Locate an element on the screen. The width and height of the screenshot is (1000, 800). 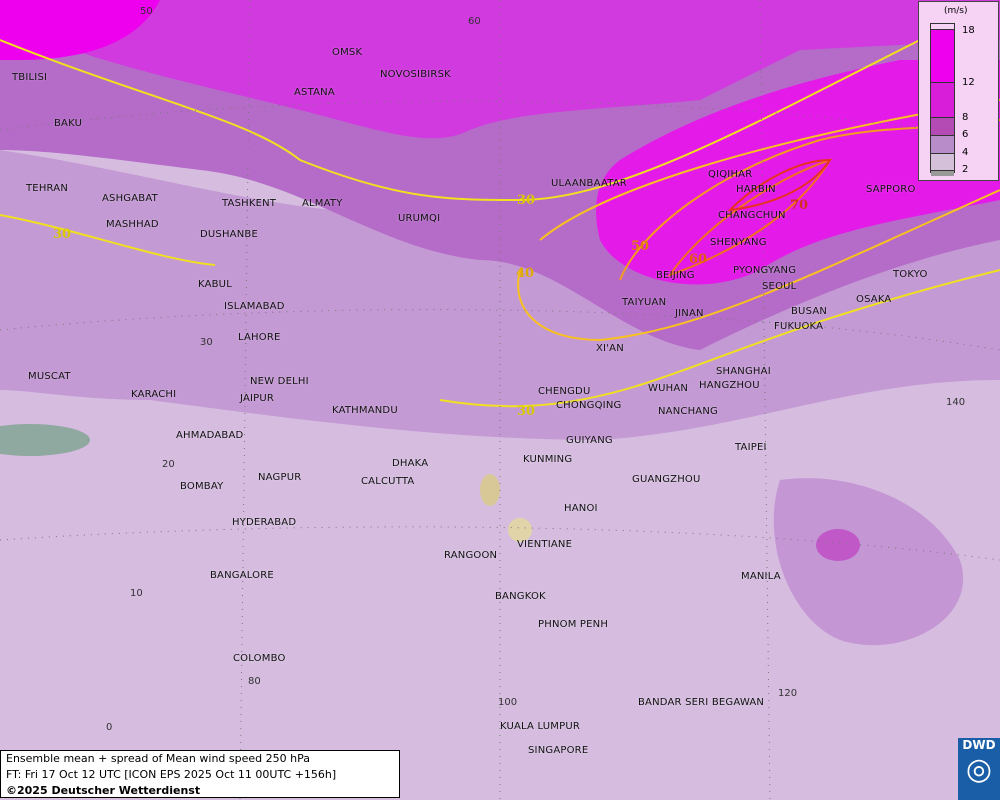
legend-tick: 18 is located at coordinates (968, 30).